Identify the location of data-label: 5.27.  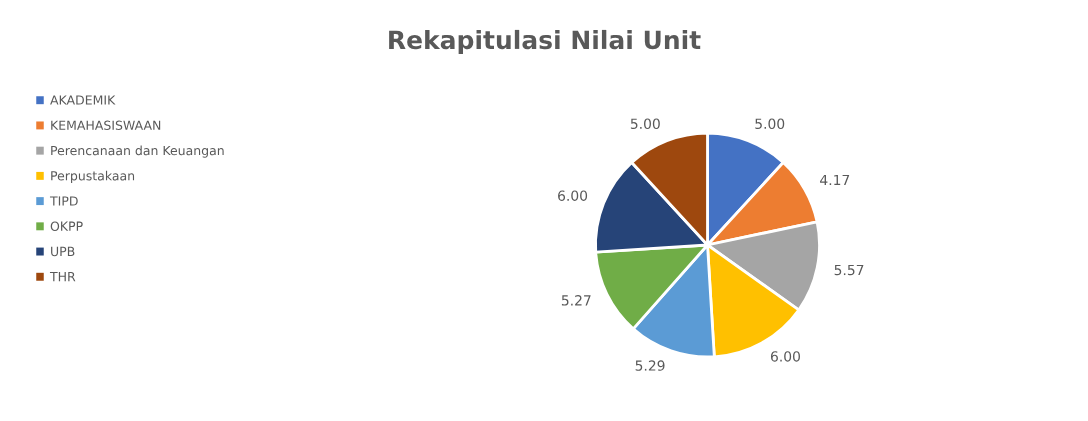
(576, 300).